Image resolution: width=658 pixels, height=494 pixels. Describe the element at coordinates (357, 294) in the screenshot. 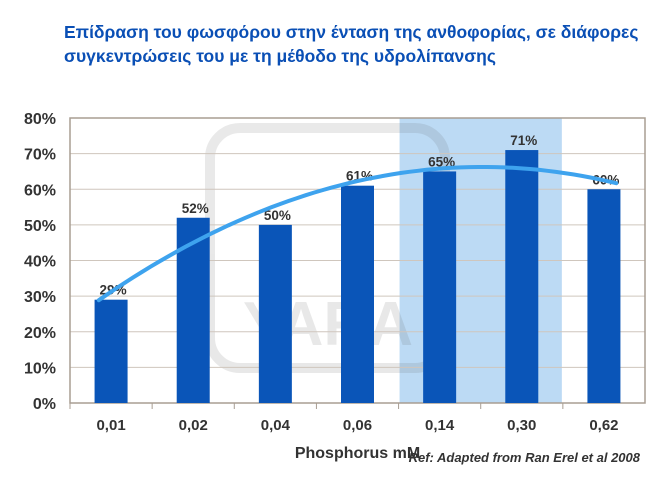

I see `bar-0,06` at that location.